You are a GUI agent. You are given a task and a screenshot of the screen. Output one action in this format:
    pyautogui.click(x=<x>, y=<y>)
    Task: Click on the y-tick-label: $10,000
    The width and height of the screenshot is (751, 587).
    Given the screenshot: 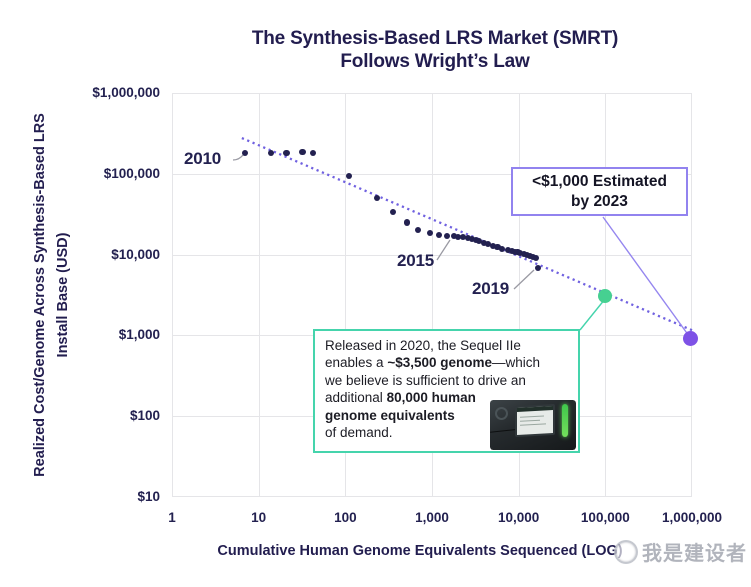 What is the action you would take?
    pyautogui.click(x=135, y=254)
    